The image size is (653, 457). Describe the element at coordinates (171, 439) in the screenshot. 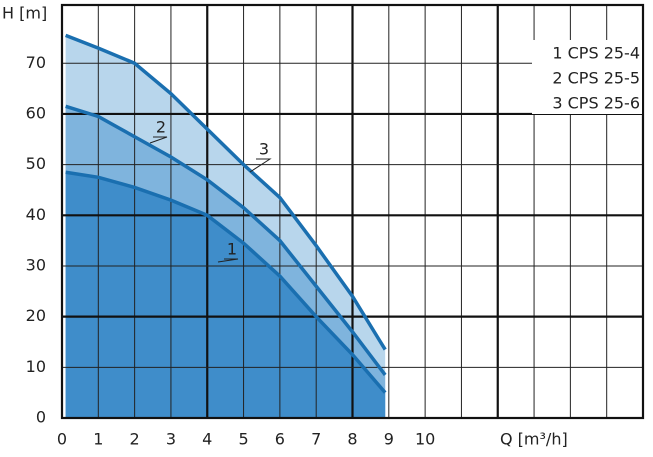

I see `x-tick-label: 3` at that location.